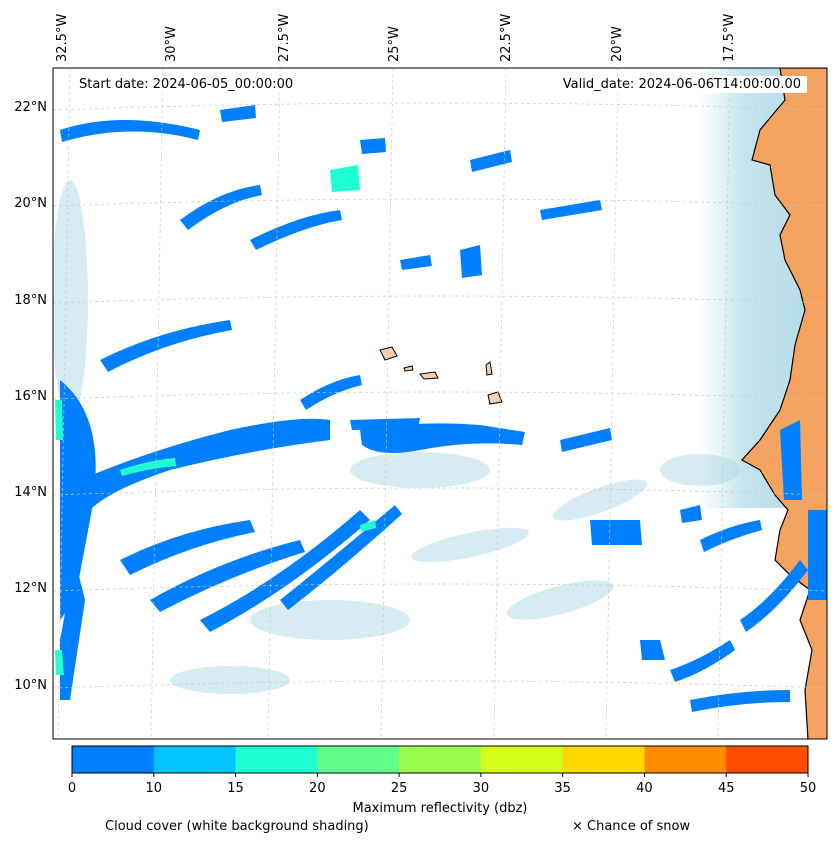 Image resolution: width=837 pixels, height=844 pixels. Describe the element at coordinates (30, 107) in the screenshot. I see `lat-label: 22°N` at that location.